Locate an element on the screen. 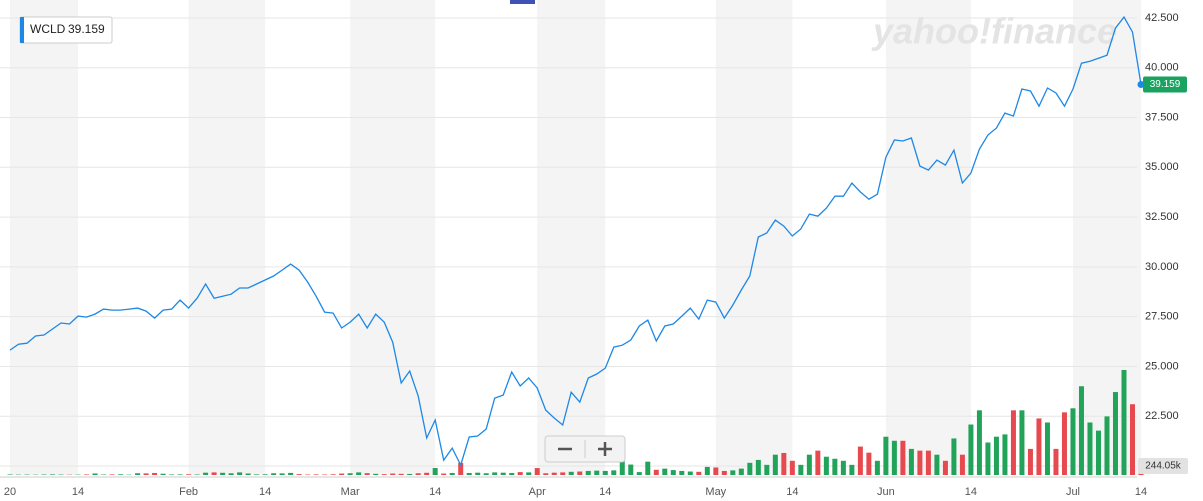  legend-swatch is located at coordinates (22, 30).